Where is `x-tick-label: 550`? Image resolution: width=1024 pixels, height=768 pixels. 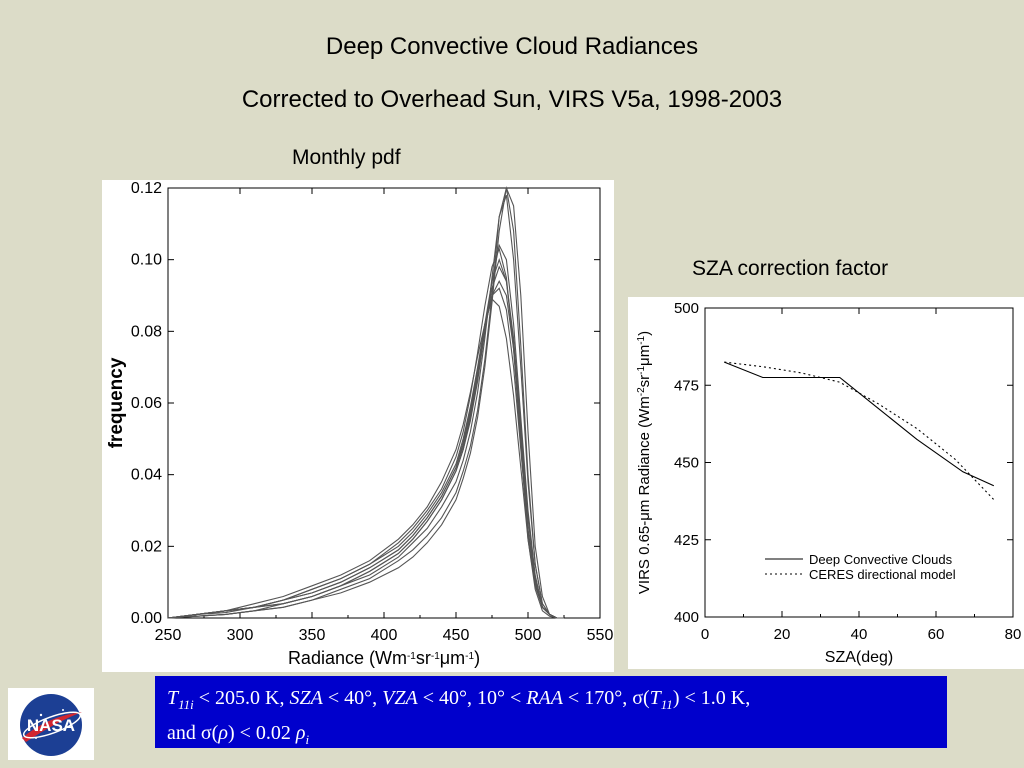
x-tick-label: 550 is located at coordinates (600, 635).